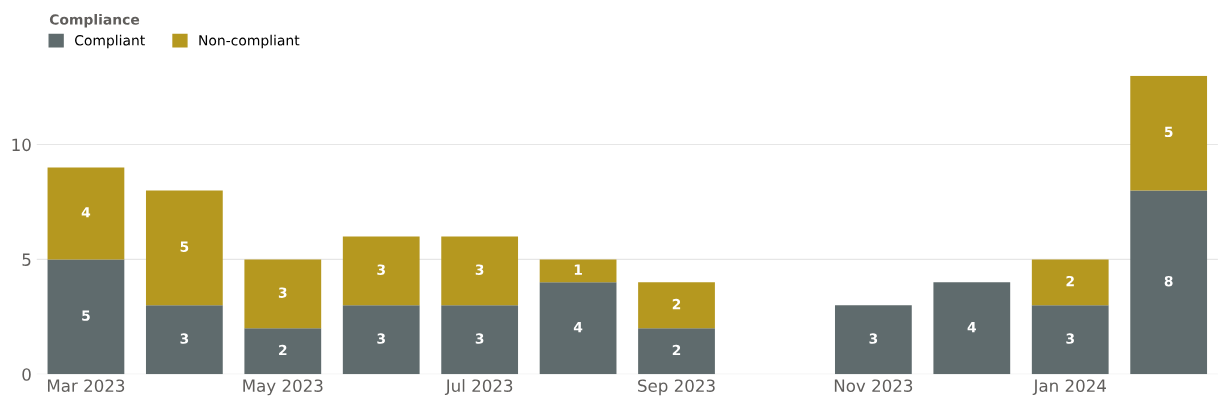 The width and height of the screenshot is (1224, 409). I want to click on x-tick-label: May 2023, so click(283, 387).